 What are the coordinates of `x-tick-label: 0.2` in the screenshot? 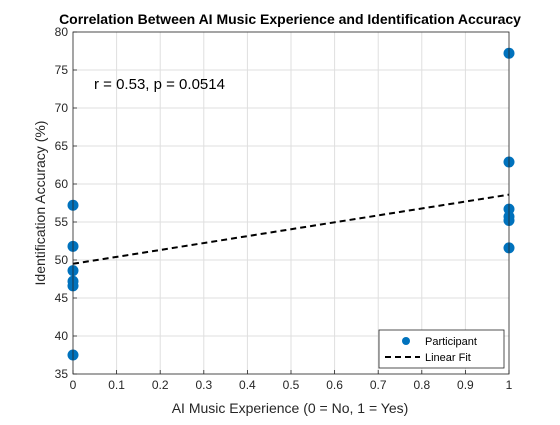 It's located at (160, 385).